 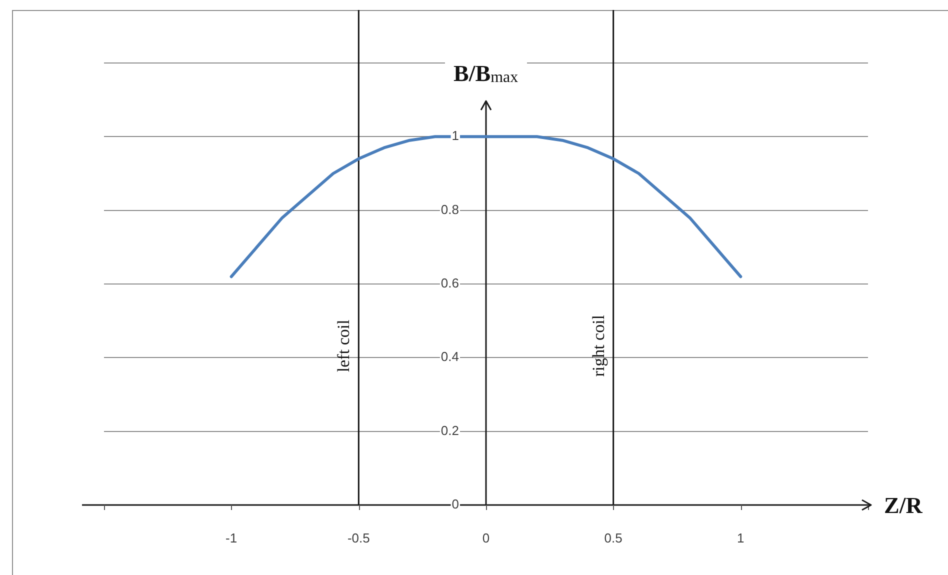 I want to click on x-tick-label: 0.5, so click(x=613, y=538).